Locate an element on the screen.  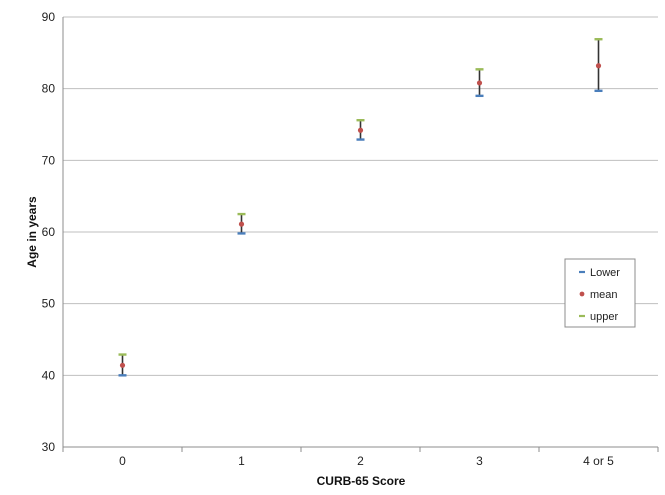
x-tick-label: 0 is located at coordinates (122, 461).